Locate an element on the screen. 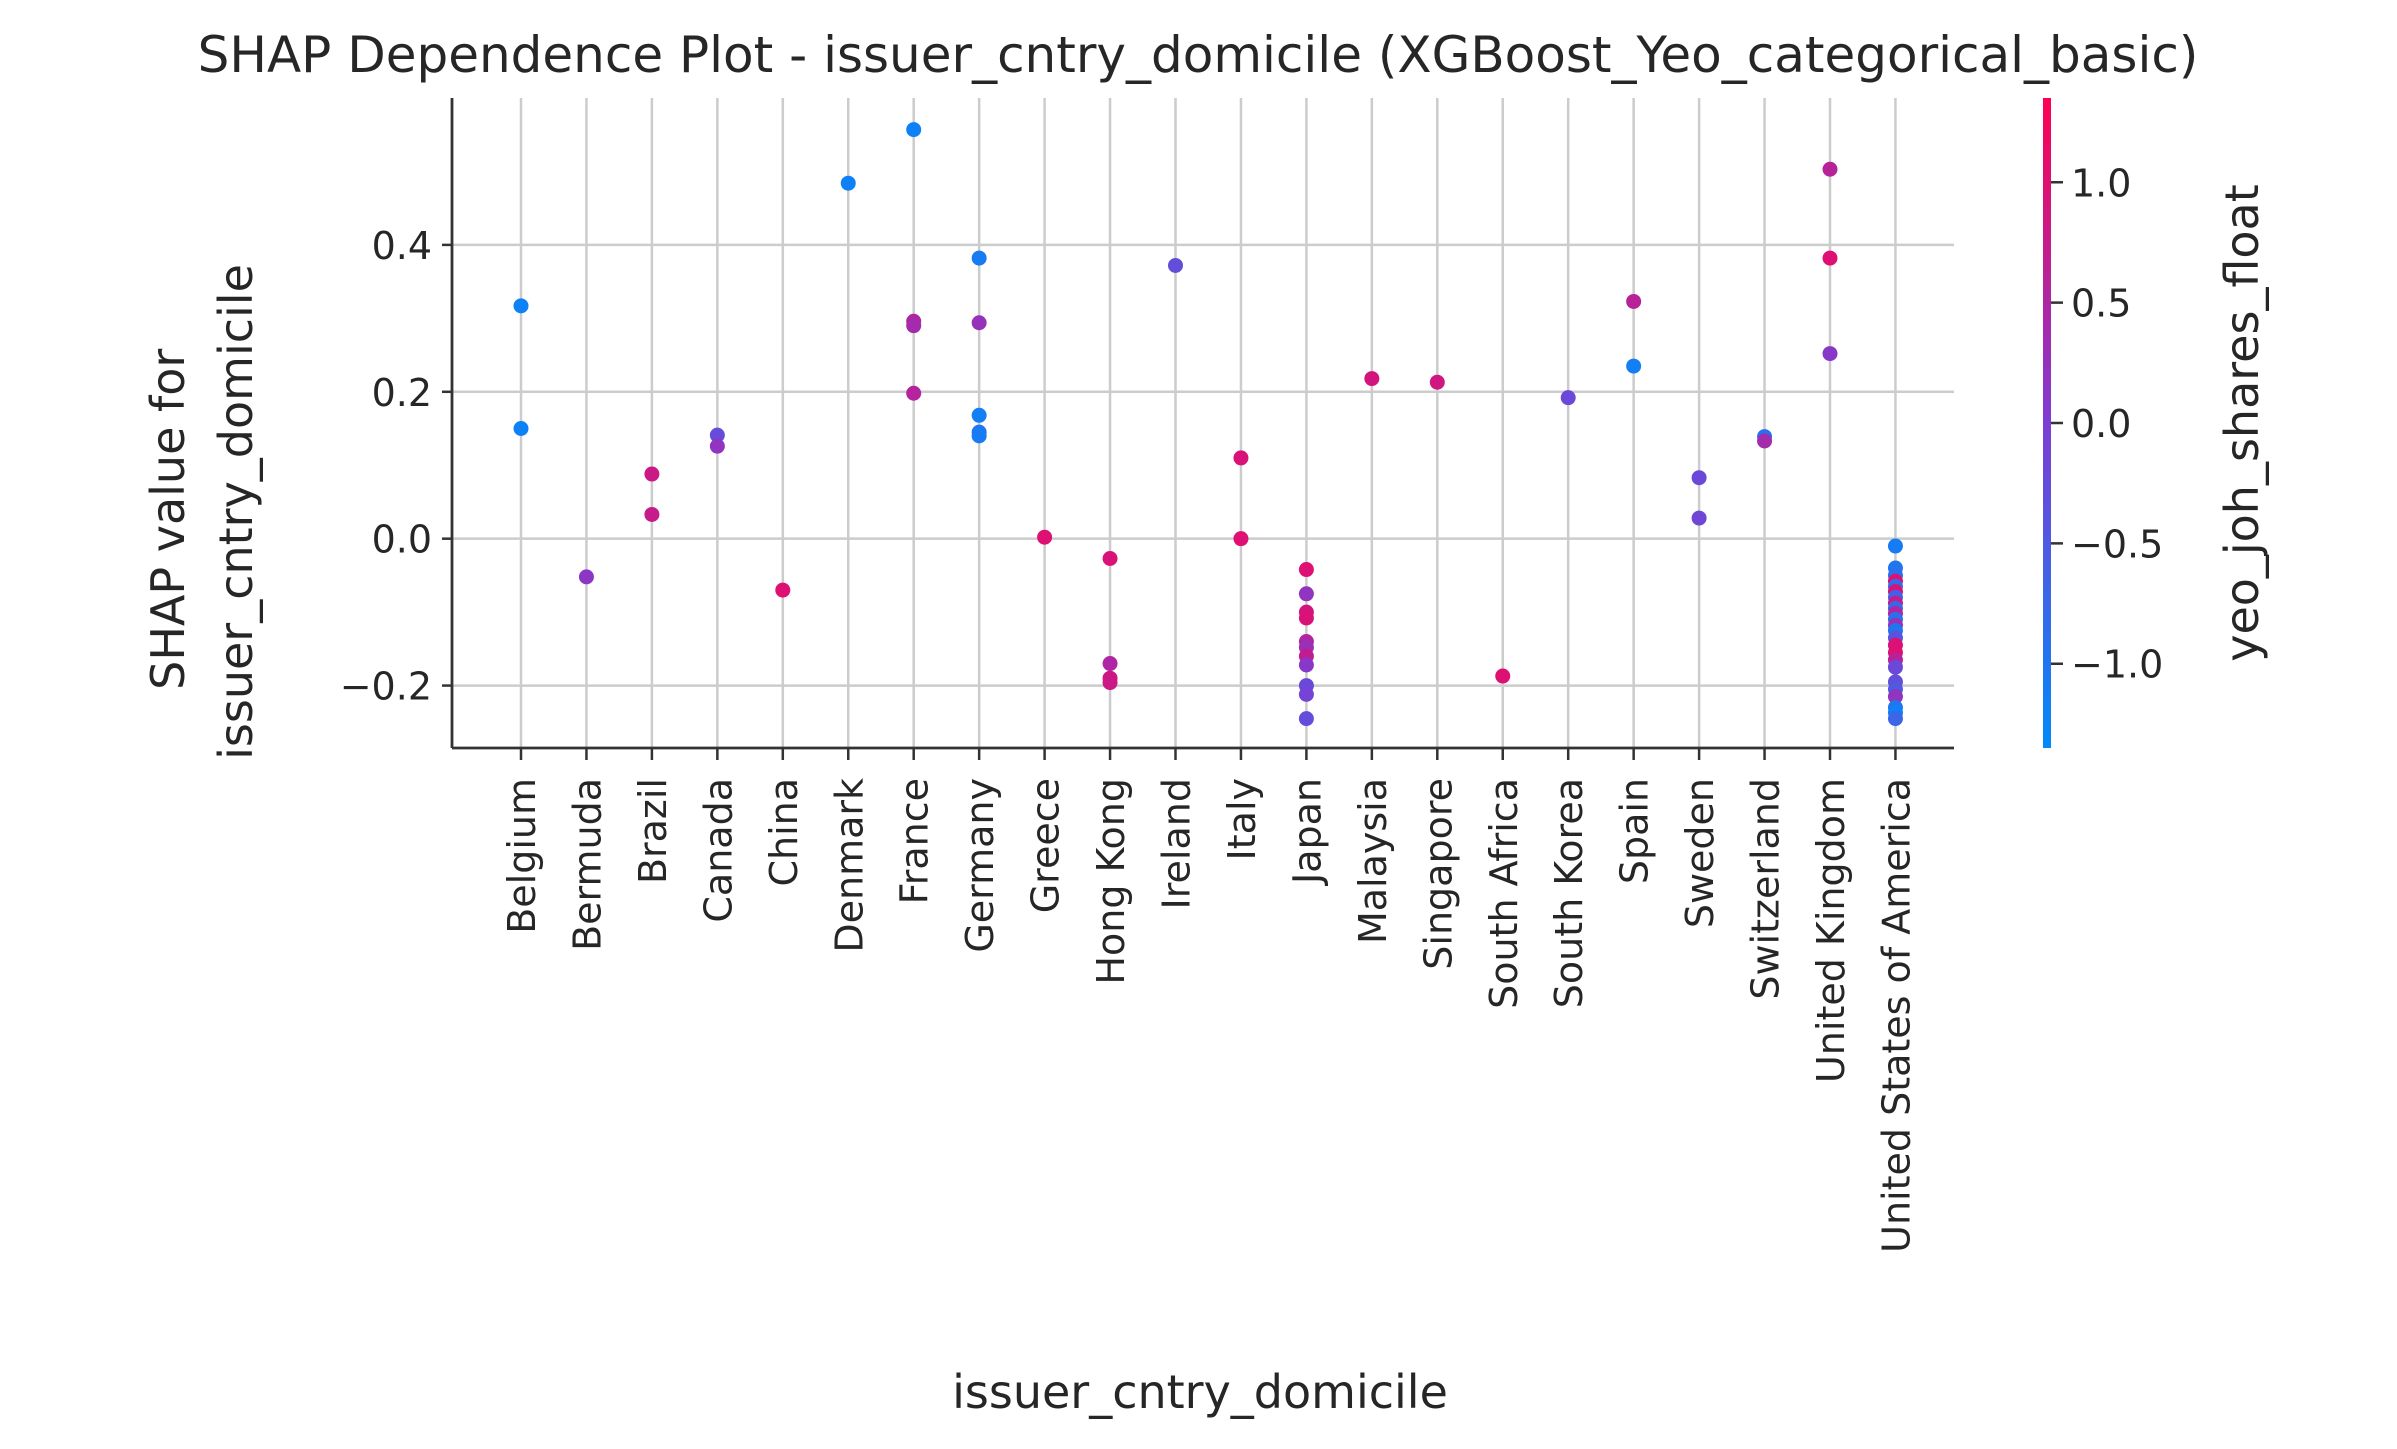  colorbar-label: yeo_joh_shares_float is located at coordinates (2242, 423).